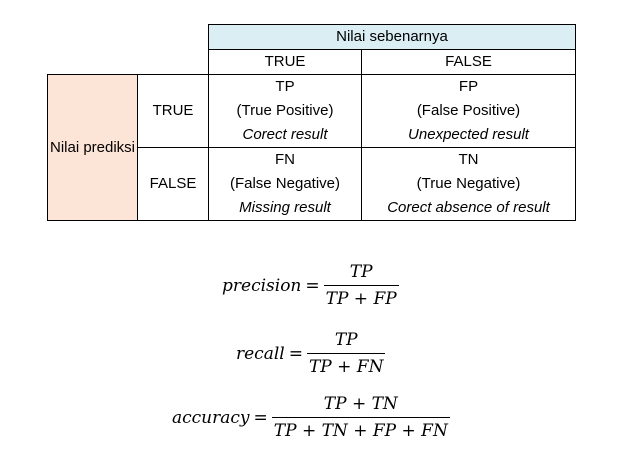 The height and width of the screenshot is (463, 625). I want to click on tp-abbr: TP, so click(285, 86).